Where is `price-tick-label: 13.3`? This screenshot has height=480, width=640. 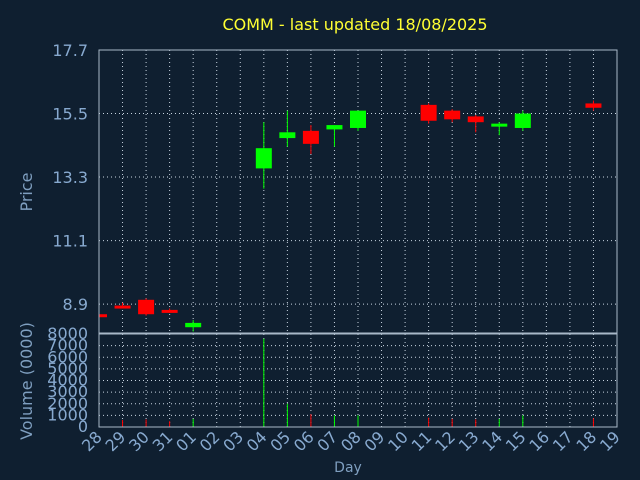 price-tick-label: 13.3 is located at coordinates (70, 177).